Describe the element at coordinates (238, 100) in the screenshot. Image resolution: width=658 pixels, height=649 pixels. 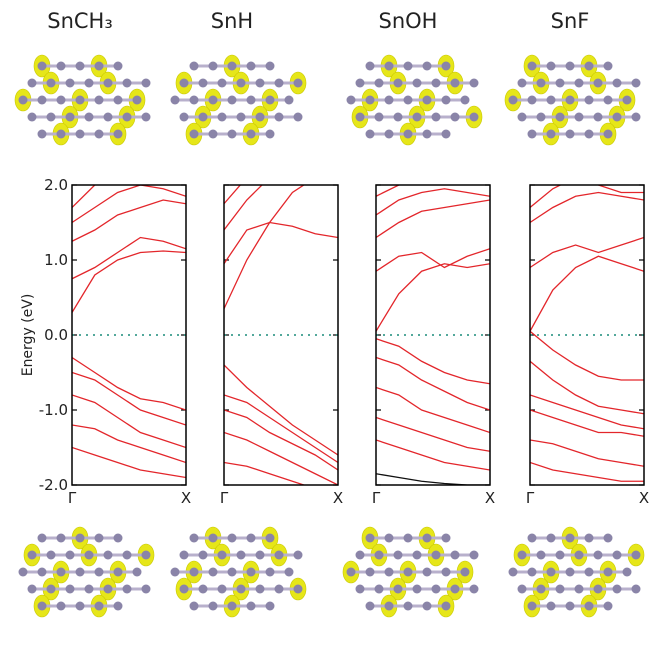
I see `structure-image` at that location.